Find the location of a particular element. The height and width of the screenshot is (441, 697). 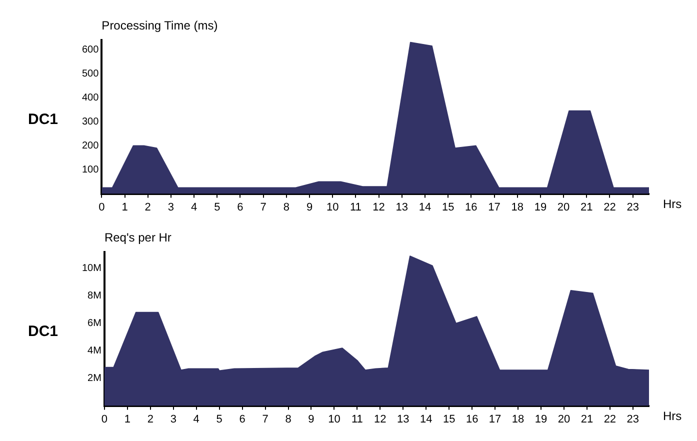

y-tick-label: 10M is located at coordinates (92, 268).